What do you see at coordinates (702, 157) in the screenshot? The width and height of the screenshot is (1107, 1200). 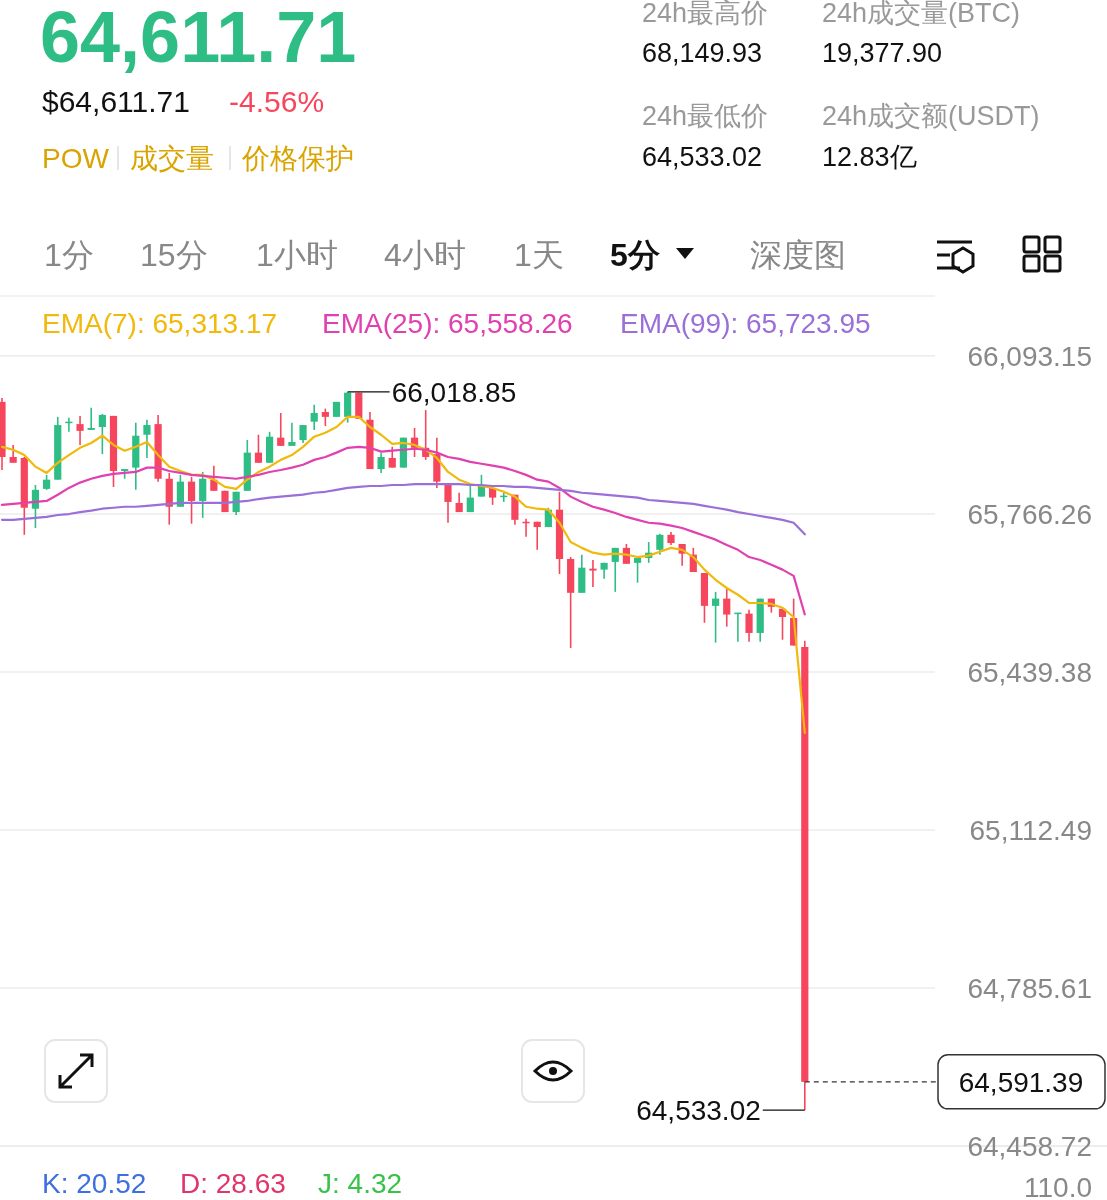 I see `text: 64,533.02` at bounding box center [702, 157].